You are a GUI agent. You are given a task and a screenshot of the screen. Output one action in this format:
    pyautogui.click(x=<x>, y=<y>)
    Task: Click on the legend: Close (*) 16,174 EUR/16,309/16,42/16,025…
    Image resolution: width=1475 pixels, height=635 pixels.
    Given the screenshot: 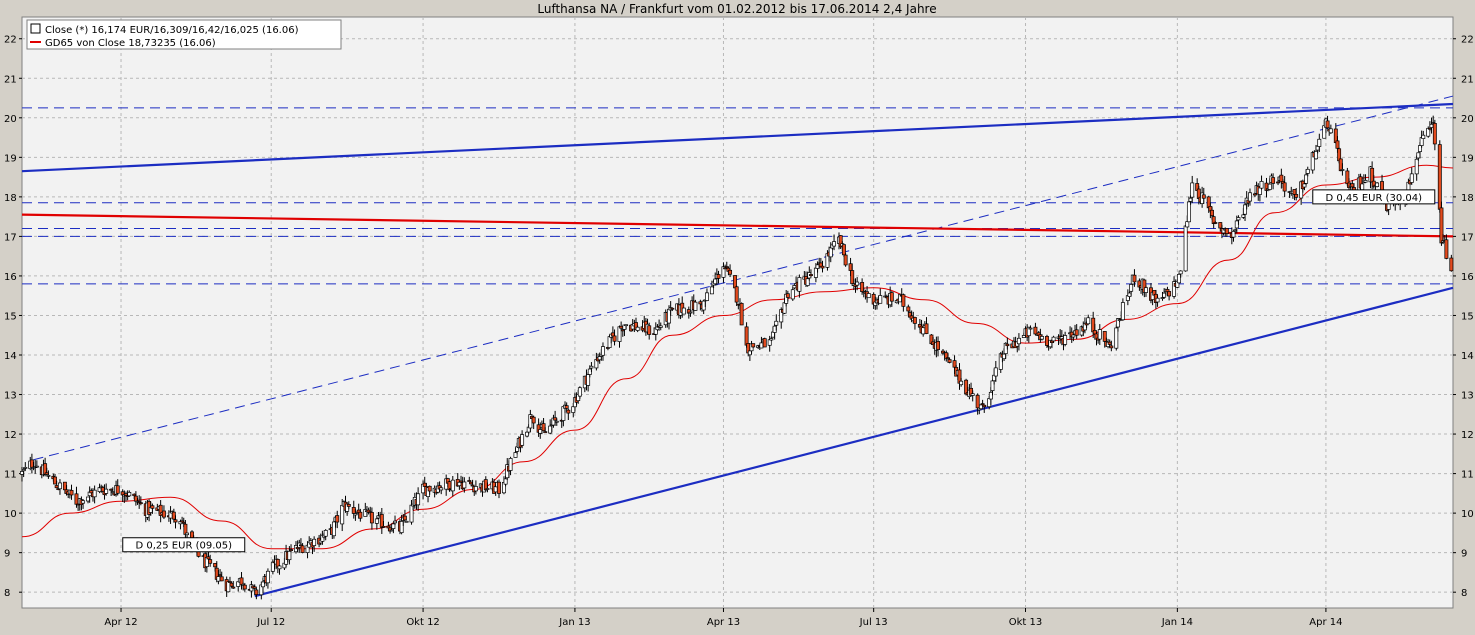 What is the action you would take?
    pyautogui.click(x=184, y=34)
    